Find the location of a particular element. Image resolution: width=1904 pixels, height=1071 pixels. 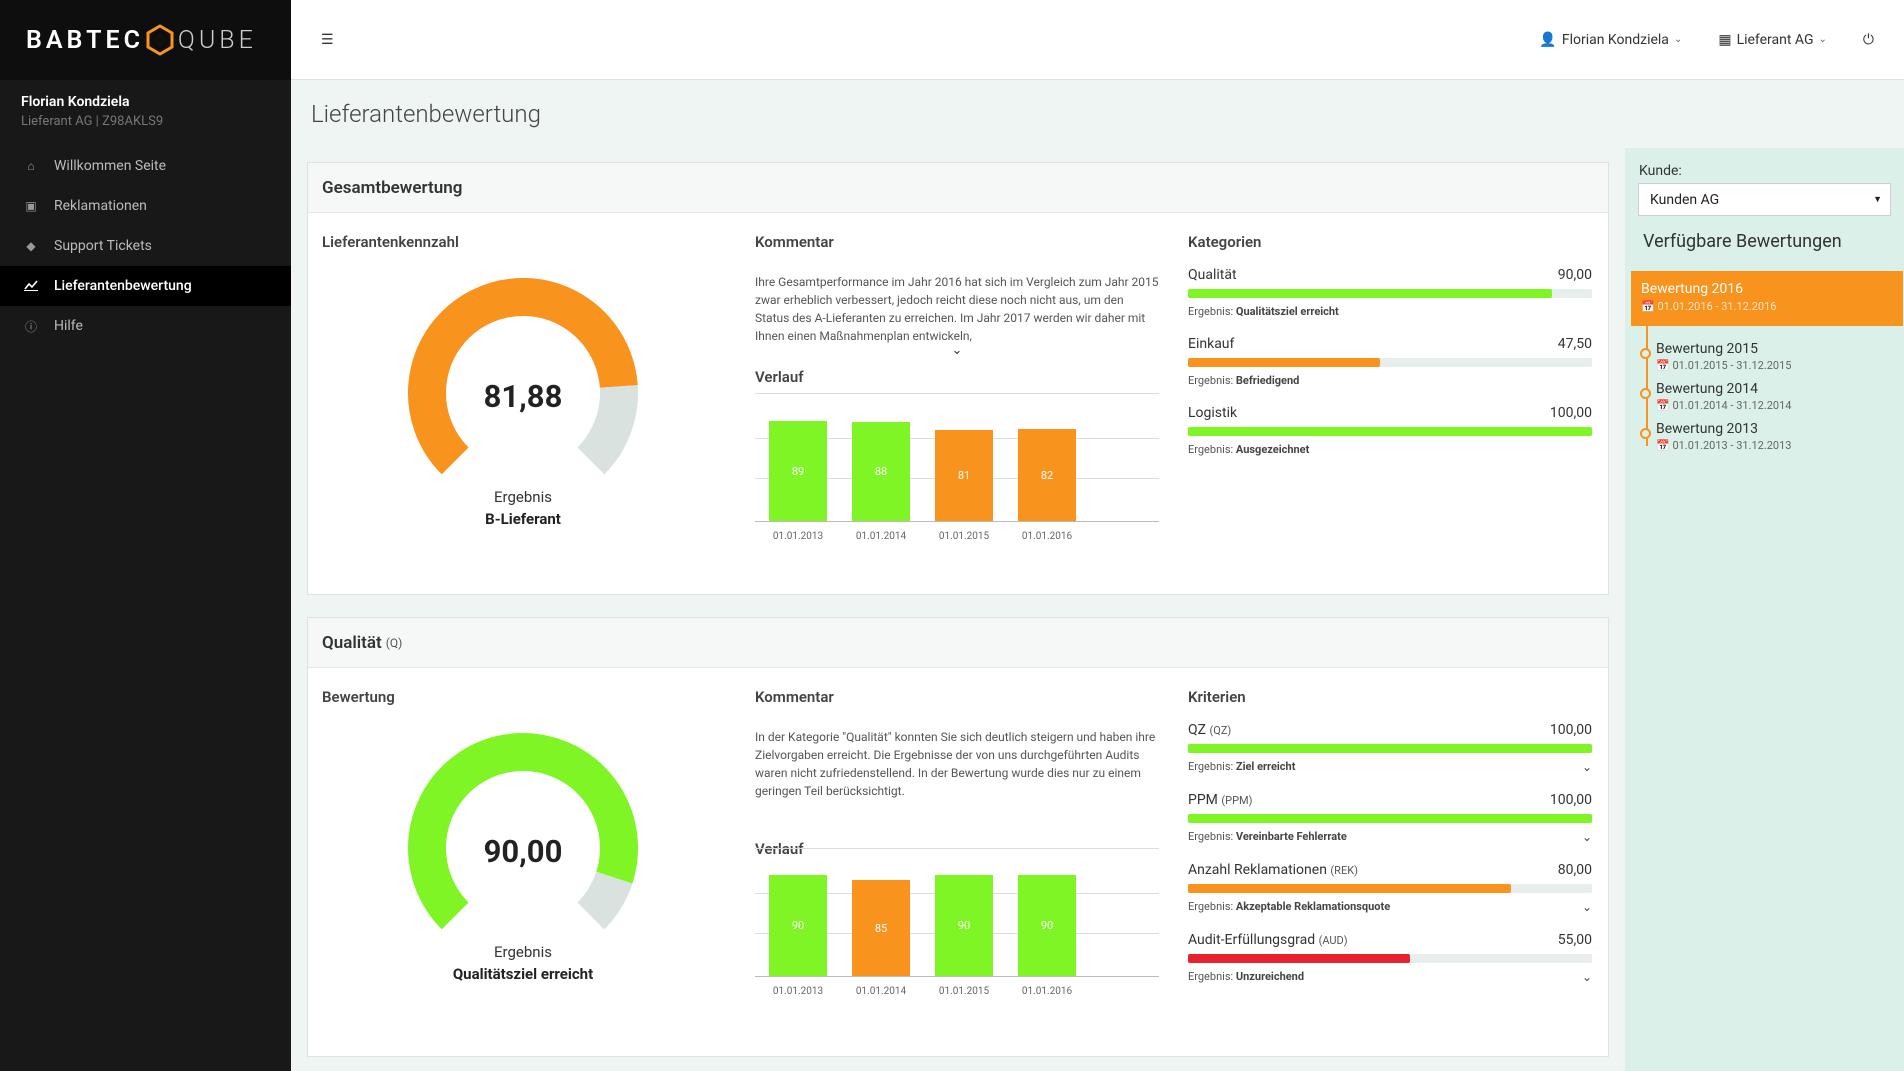

company-menu-button: ▦ Lieferant AG ⌄ is located at coordinates (1772, 40).